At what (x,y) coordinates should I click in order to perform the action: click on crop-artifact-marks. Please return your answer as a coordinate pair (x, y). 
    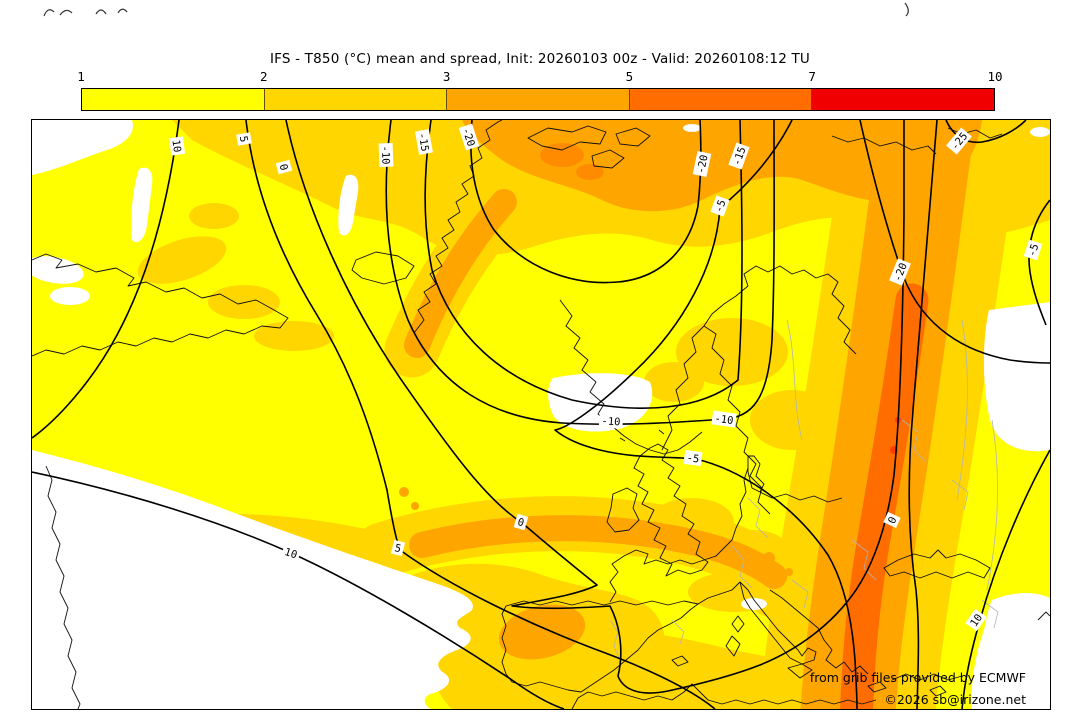
    Looking at the image, I should click on (476, 9).